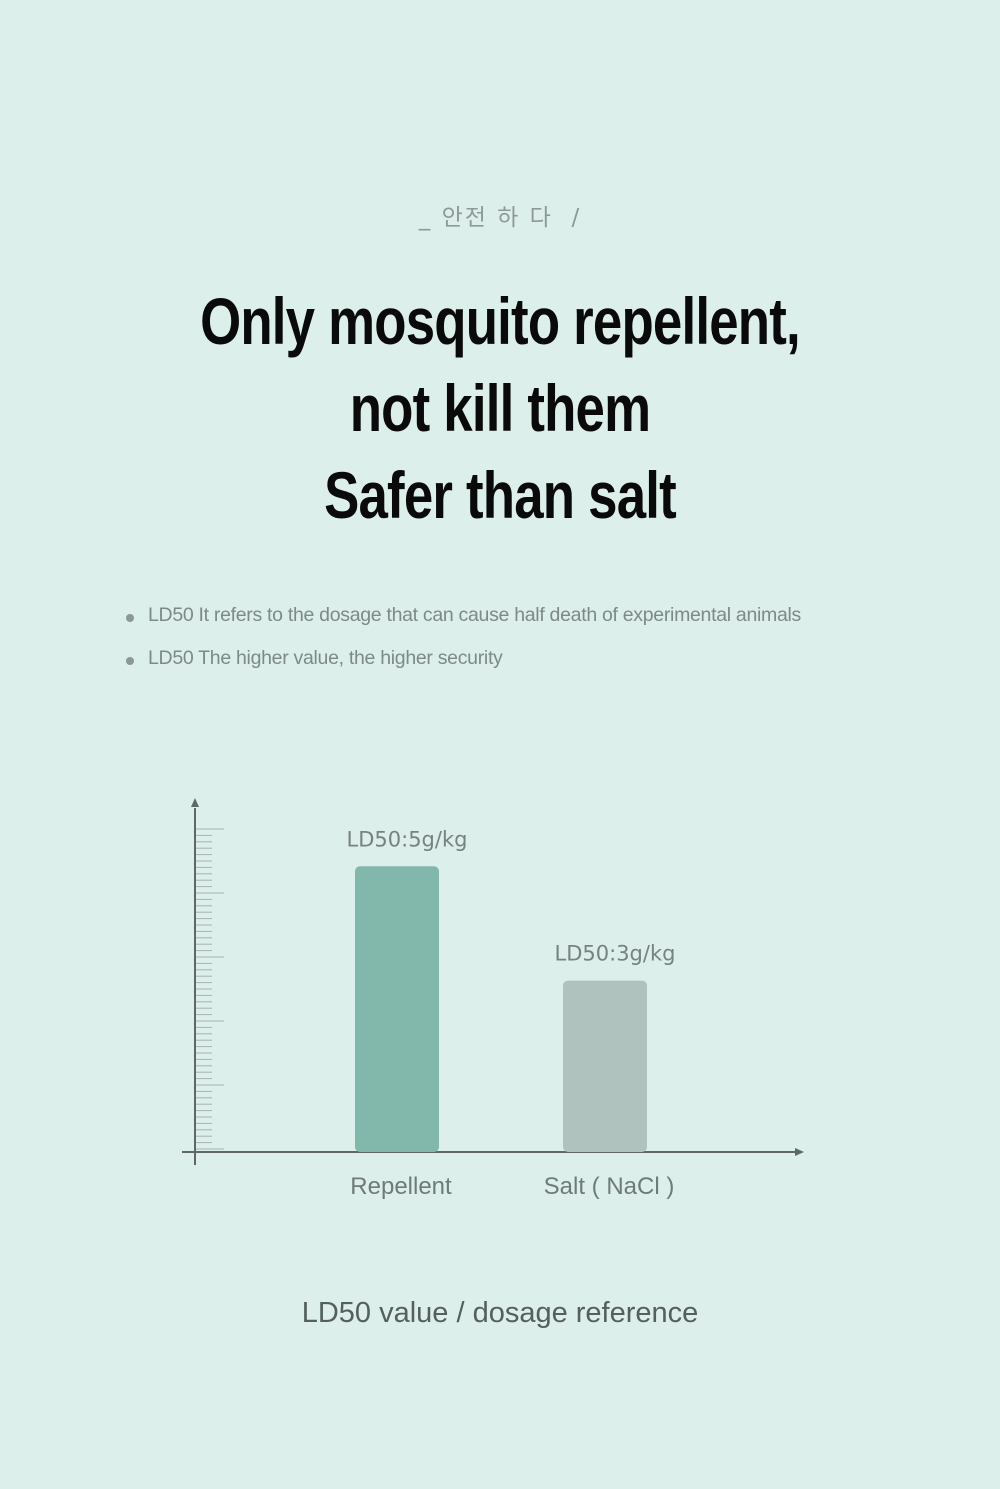  Describe the element at coordinates (500, 218) in the screenshot. I see `tagline: _ 안전 하 다 /` at that location.